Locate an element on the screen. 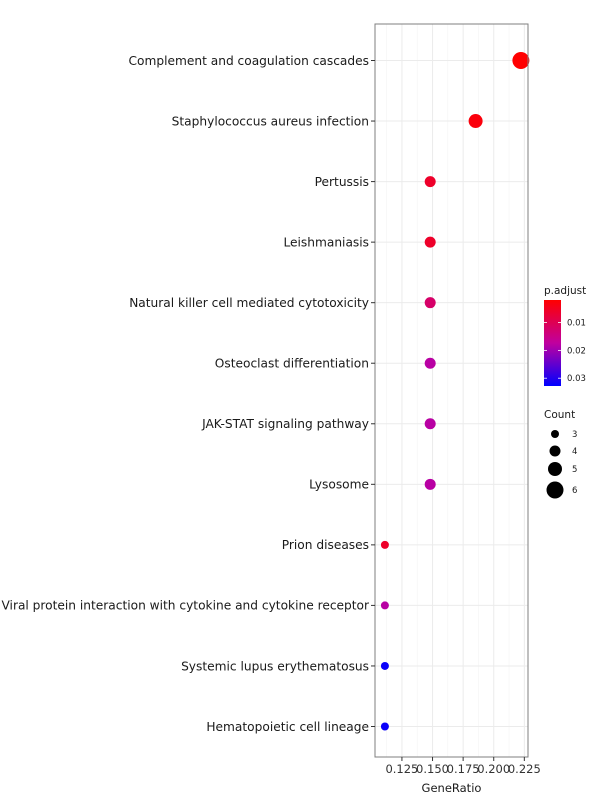 This screenshot has height=804, width=600. y-tick-label: Hematopoietic cell lineage is located at coordinates (287, 727).